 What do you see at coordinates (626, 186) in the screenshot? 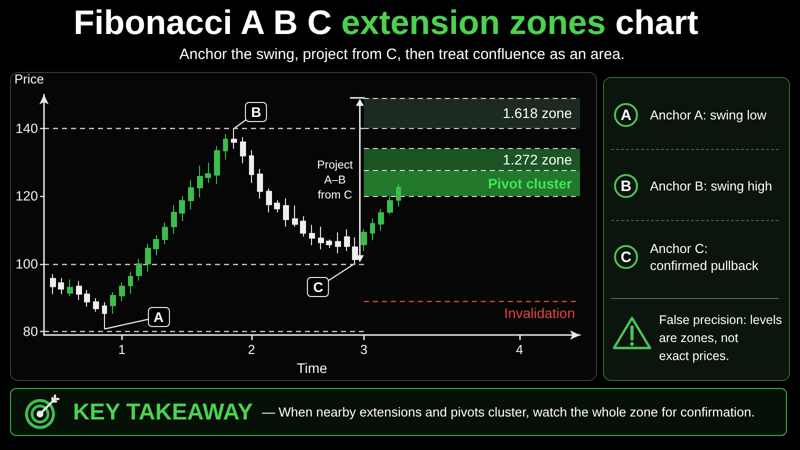
I see `circle-badge: B` at bounding box center [626, 186].